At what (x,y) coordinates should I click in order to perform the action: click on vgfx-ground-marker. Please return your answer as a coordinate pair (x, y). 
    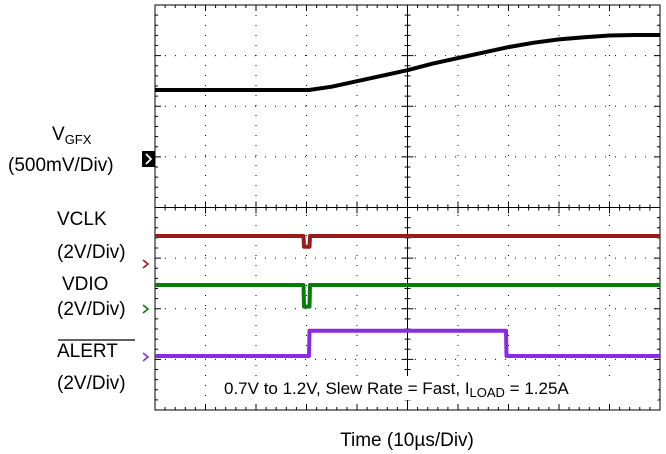
    Looking at the image, I should click on (148, 159).